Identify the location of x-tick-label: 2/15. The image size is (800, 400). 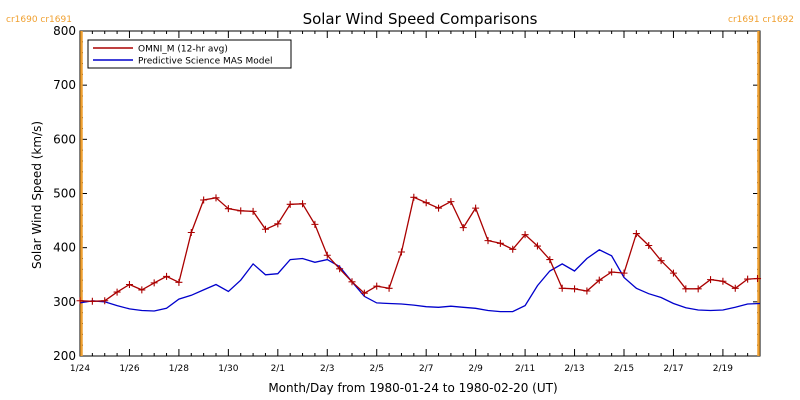
(624, 369).